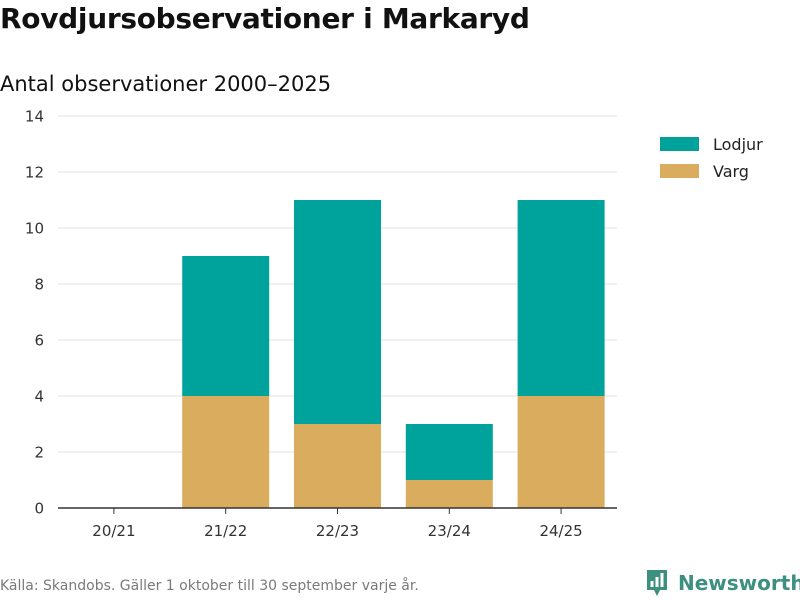 The height and width of the screenshot is (600, 800). Describe the element at coordinates (39, 509) in the screenshot. I see `y-tick-label: 0` at that location.